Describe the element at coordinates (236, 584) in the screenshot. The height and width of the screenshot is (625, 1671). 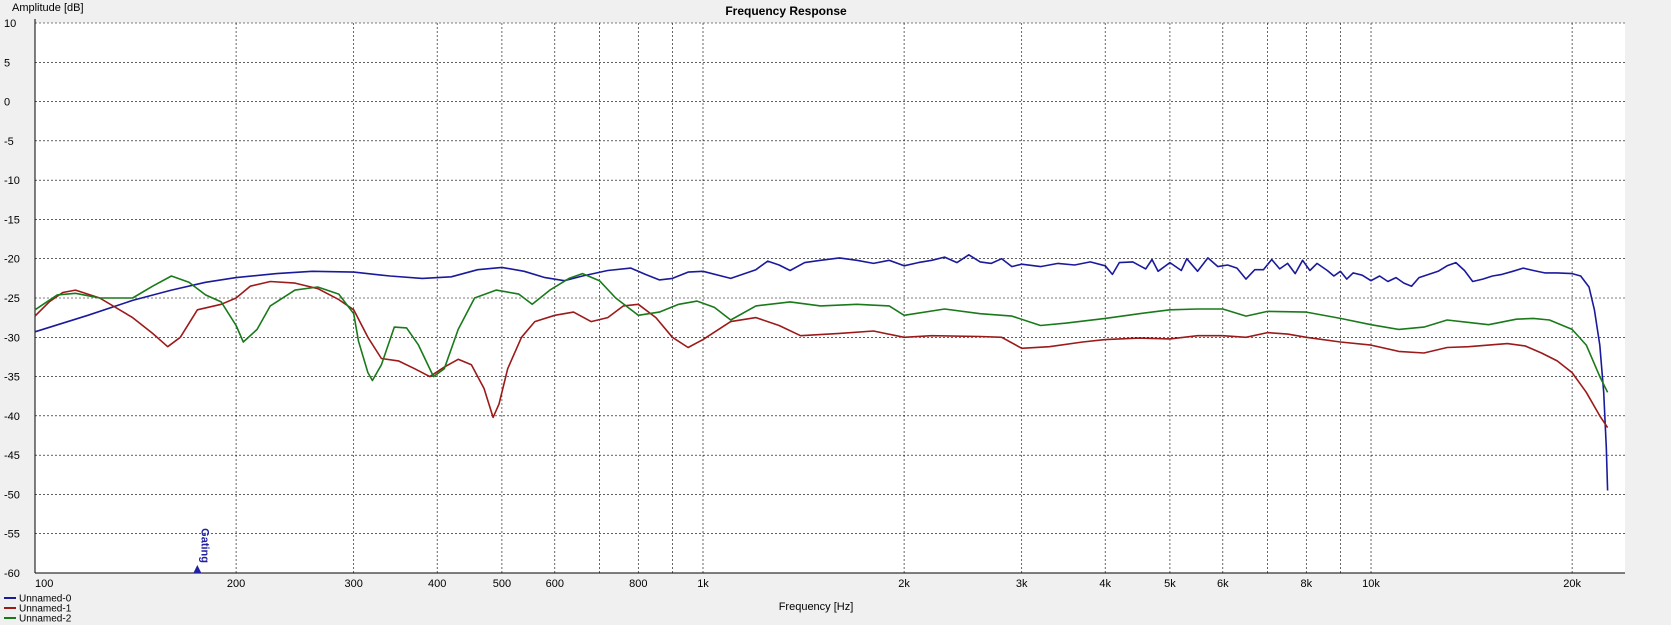
I see `x-tick-label: 200` at that location.